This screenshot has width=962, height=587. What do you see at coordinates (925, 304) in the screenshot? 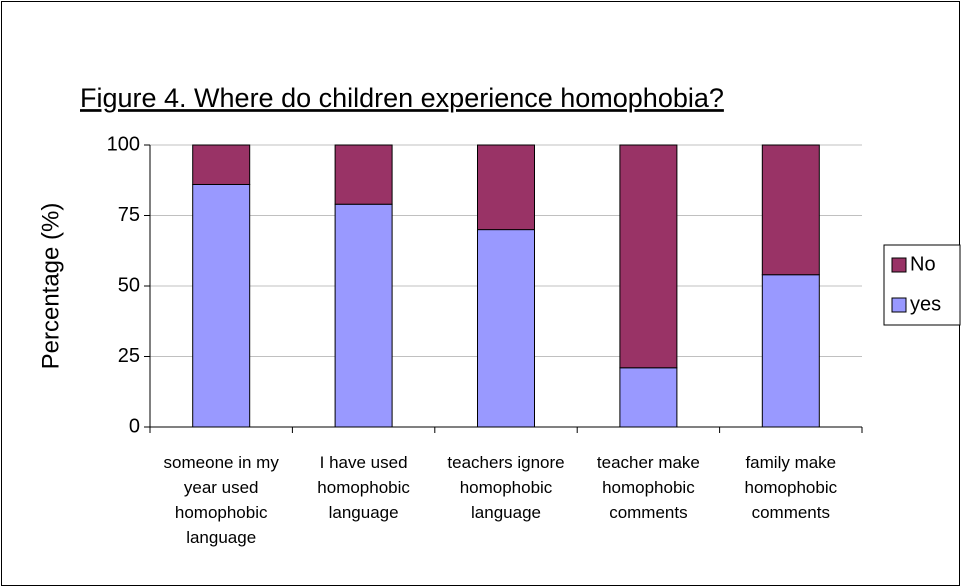
I see `legend-label: yes` at bounding box center [925, 304].